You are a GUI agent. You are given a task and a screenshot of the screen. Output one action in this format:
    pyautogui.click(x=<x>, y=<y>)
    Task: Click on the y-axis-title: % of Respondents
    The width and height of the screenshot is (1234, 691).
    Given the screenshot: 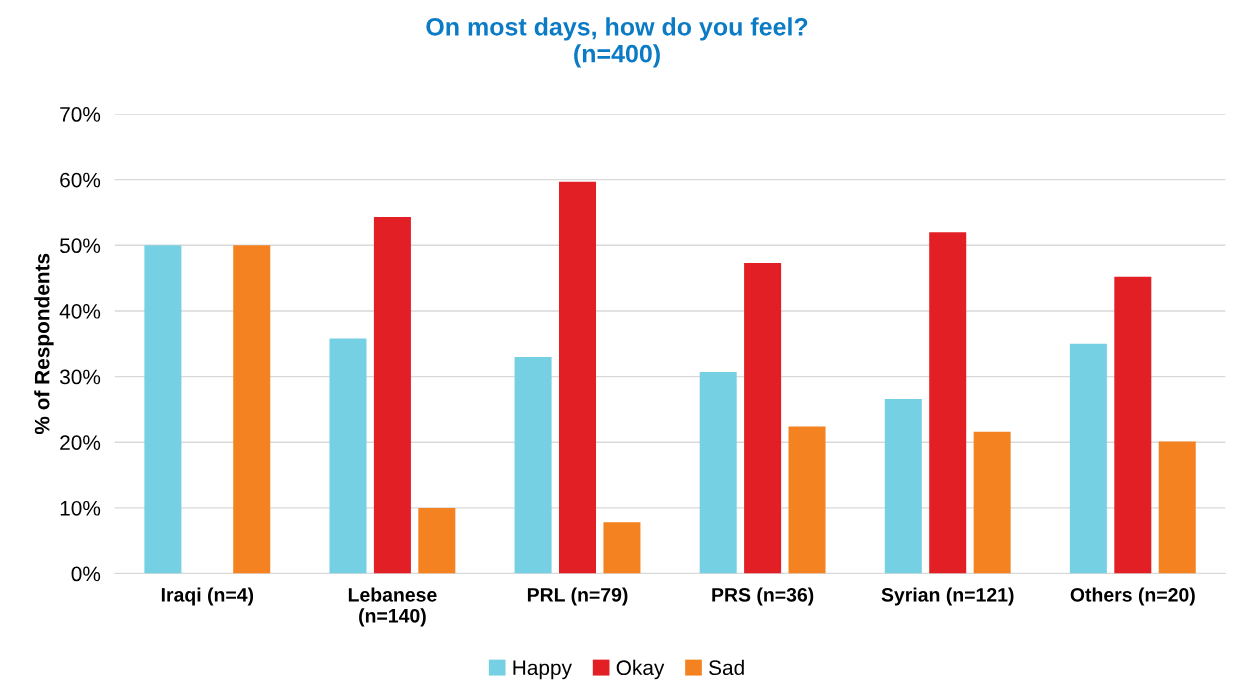 What is the action you would take?
    pyautogui.click(x=44, y=344)
    